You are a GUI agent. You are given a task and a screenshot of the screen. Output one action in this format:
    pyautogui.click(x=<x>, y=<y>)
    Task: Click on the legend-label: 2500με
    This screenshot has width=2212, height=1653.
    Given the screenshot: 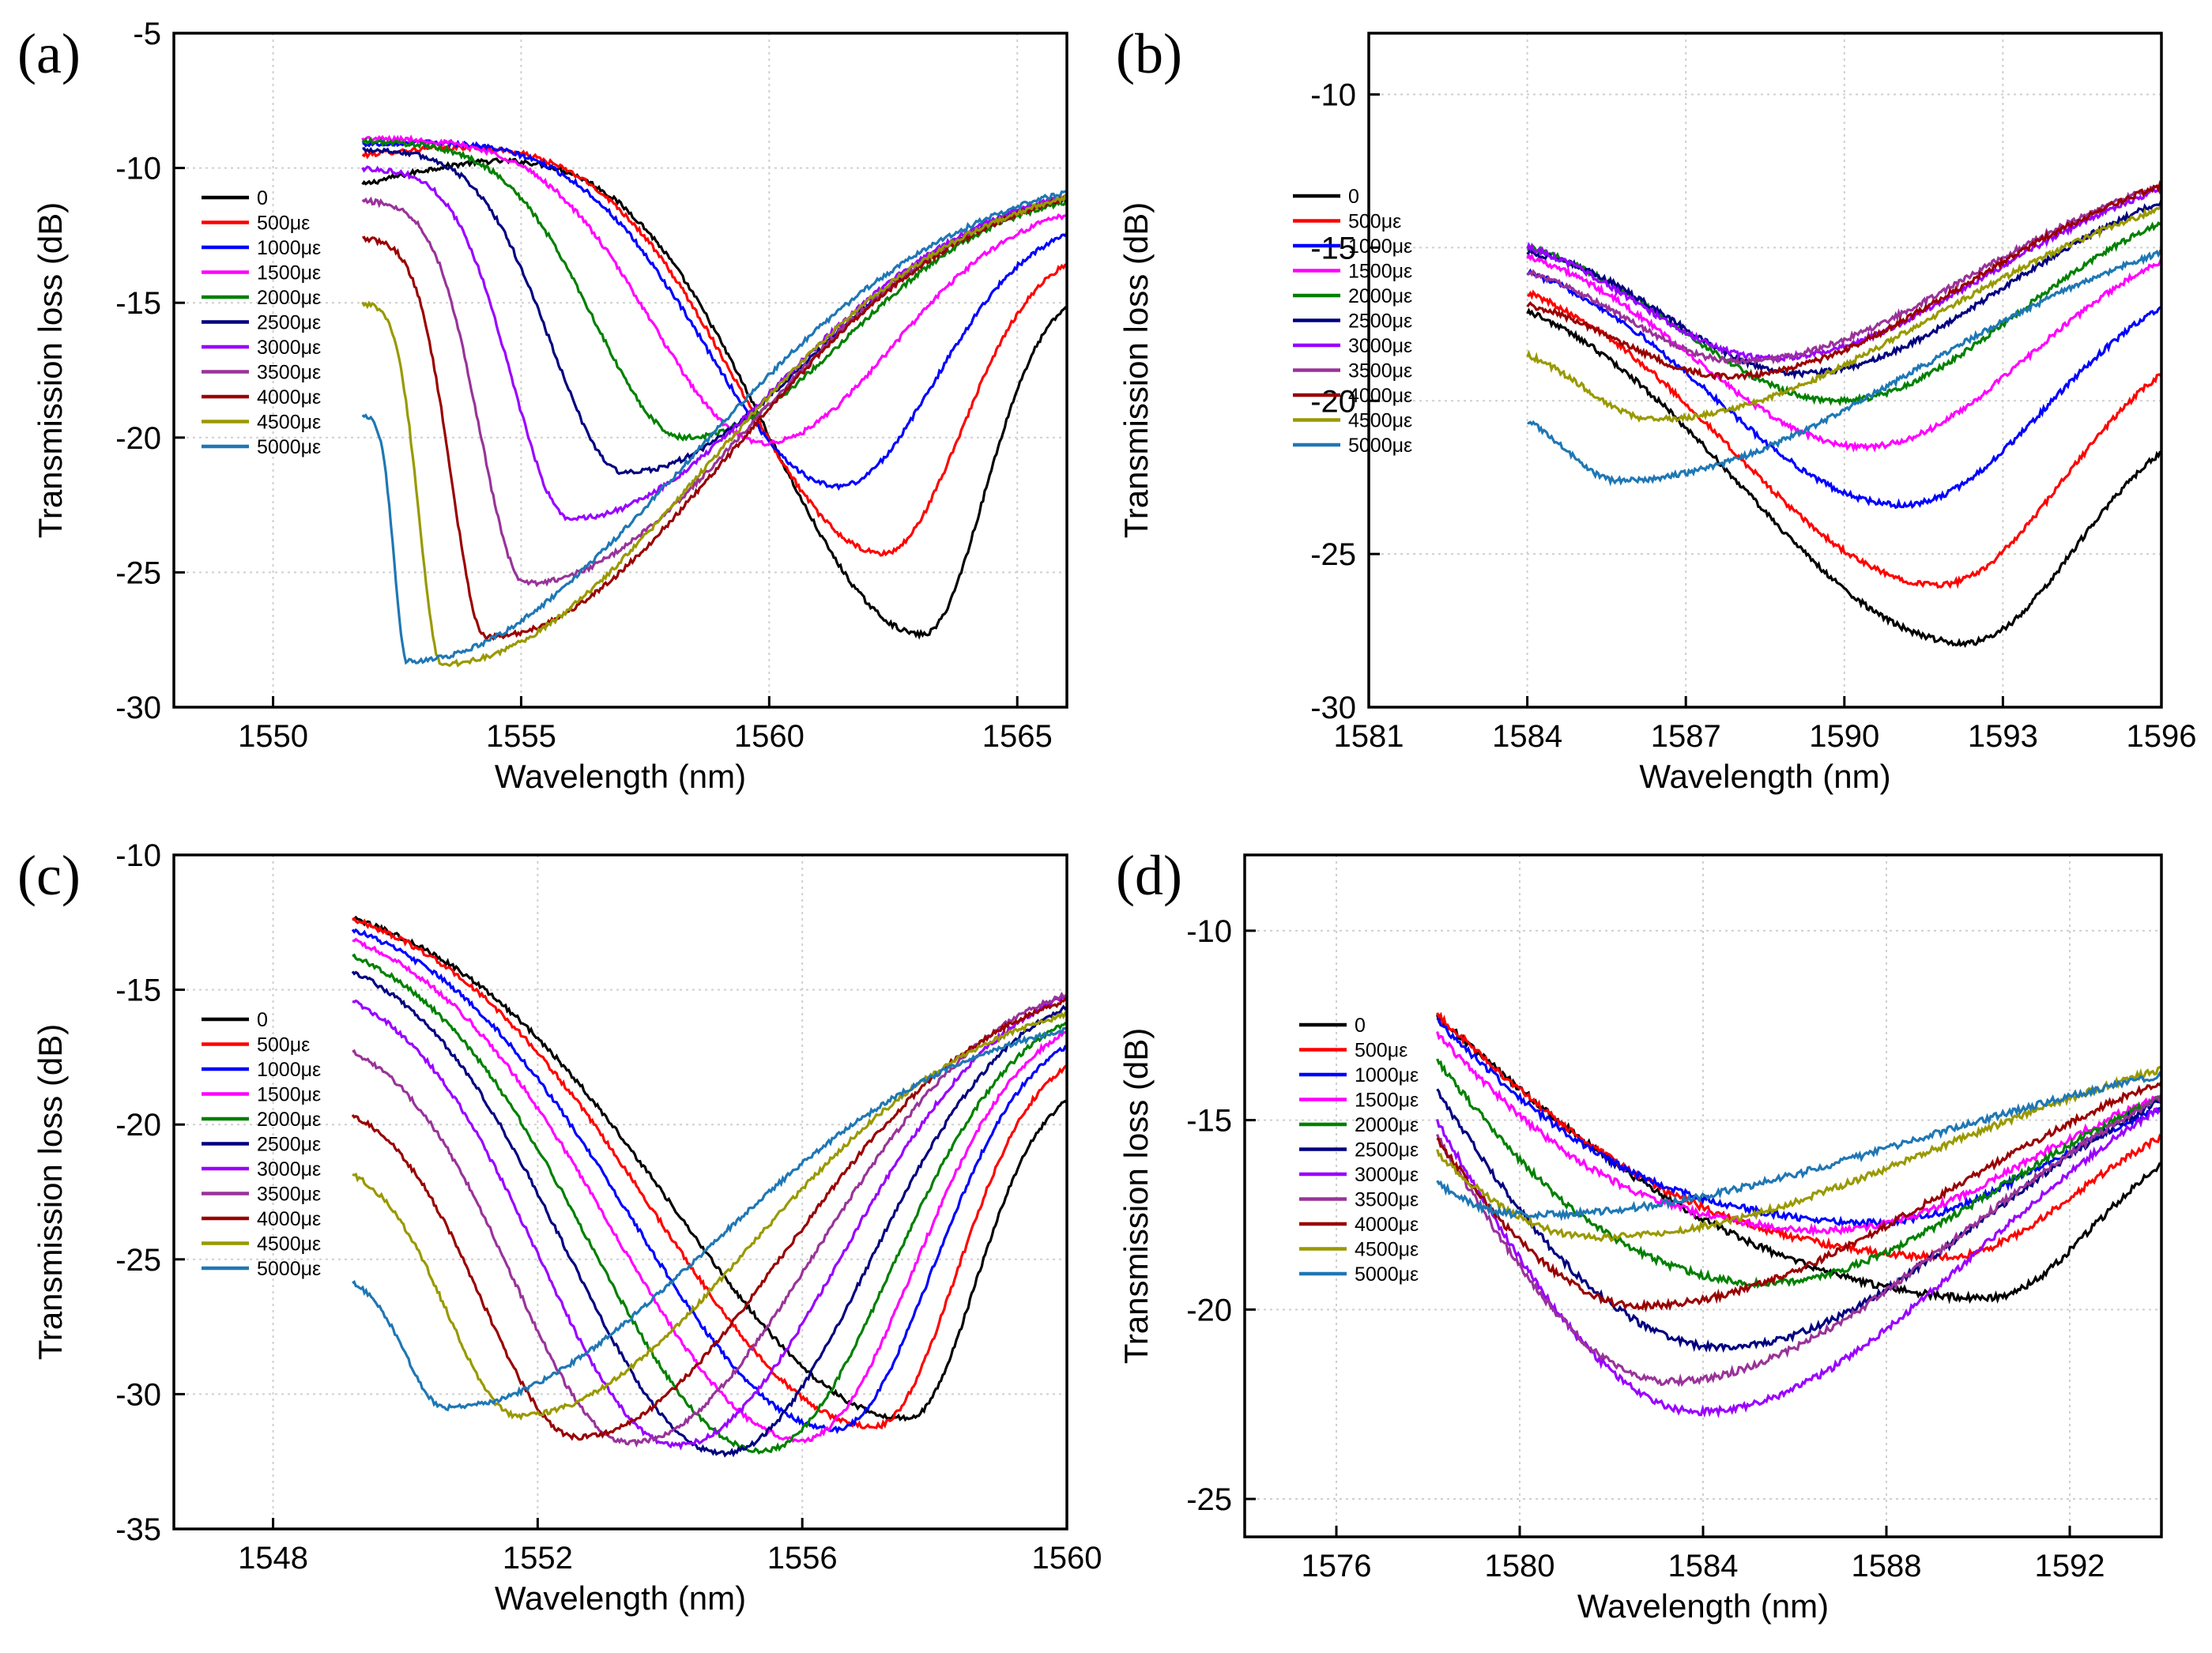 What is the action you would take?
    pyautogui.click(x=289, y=1145)
    